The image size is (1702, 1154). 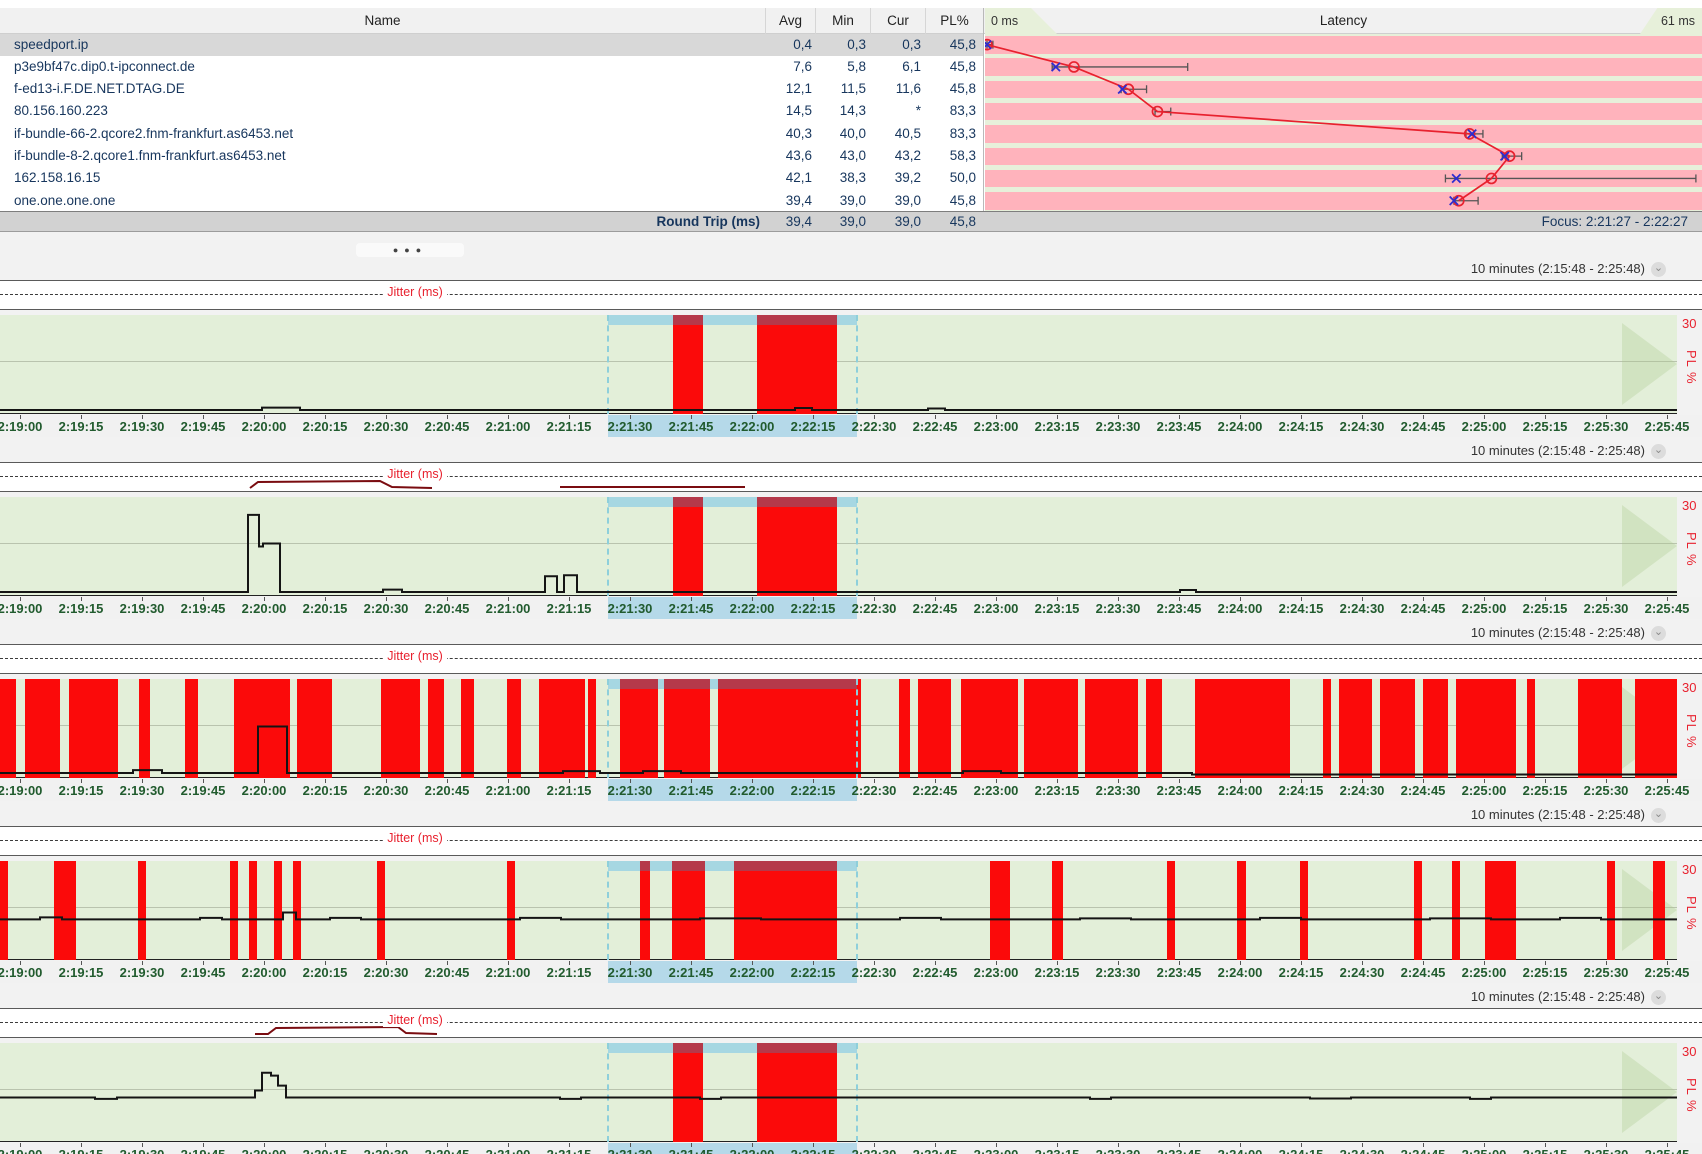 I want to click on latency-chart, so click(x=1343, y=123).